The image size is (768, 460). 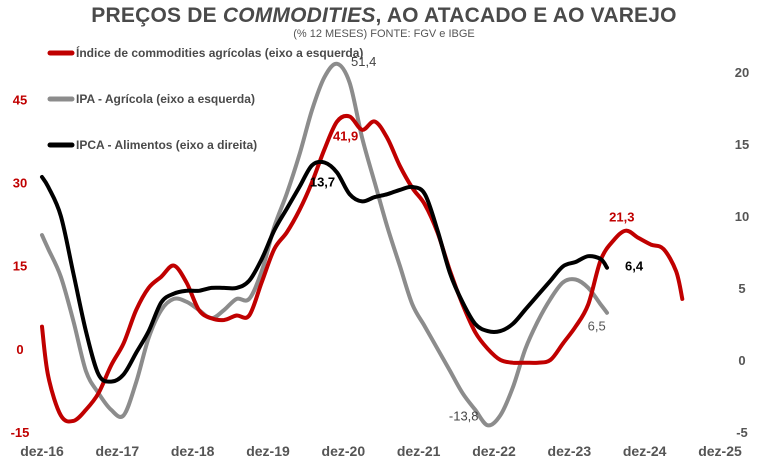 What do you see at coordinates (742, 72) in the screenshot?
I see `right-tick-label: 20` at bounding box center [742, 72].